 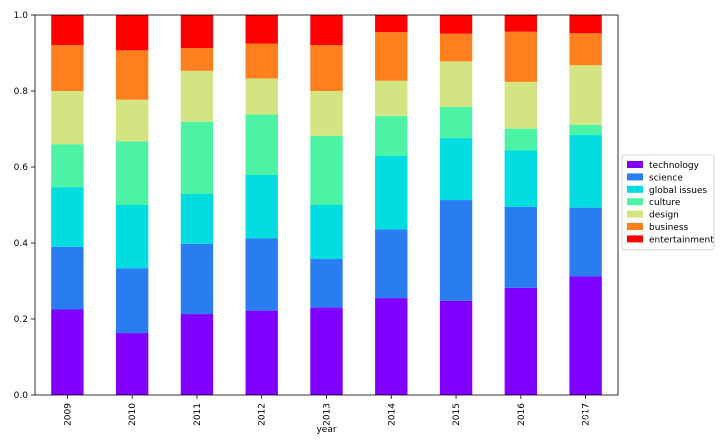 I want to click on bar-technology-2013, so click(x=326, y=351).